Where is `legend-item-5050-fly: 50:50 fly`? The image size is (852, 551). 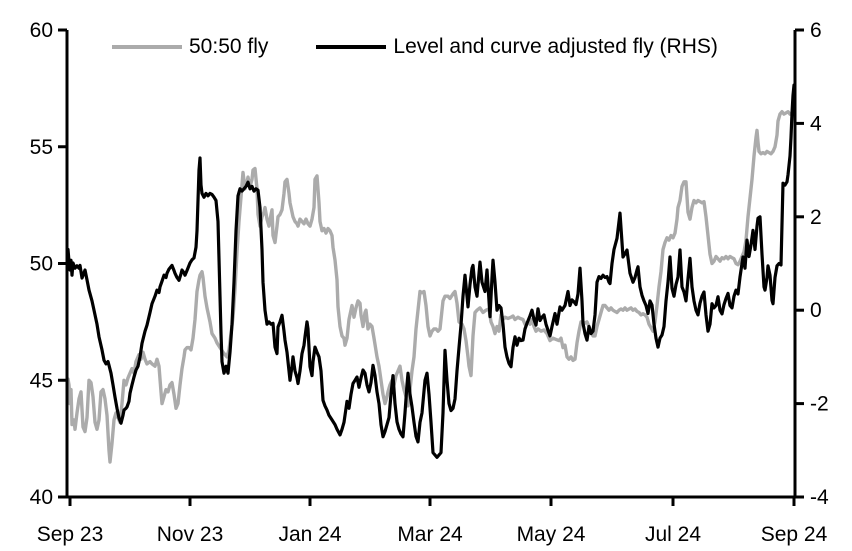
legend-item-5050-fly: 50:50 fly is located at coordinates (190, 47).